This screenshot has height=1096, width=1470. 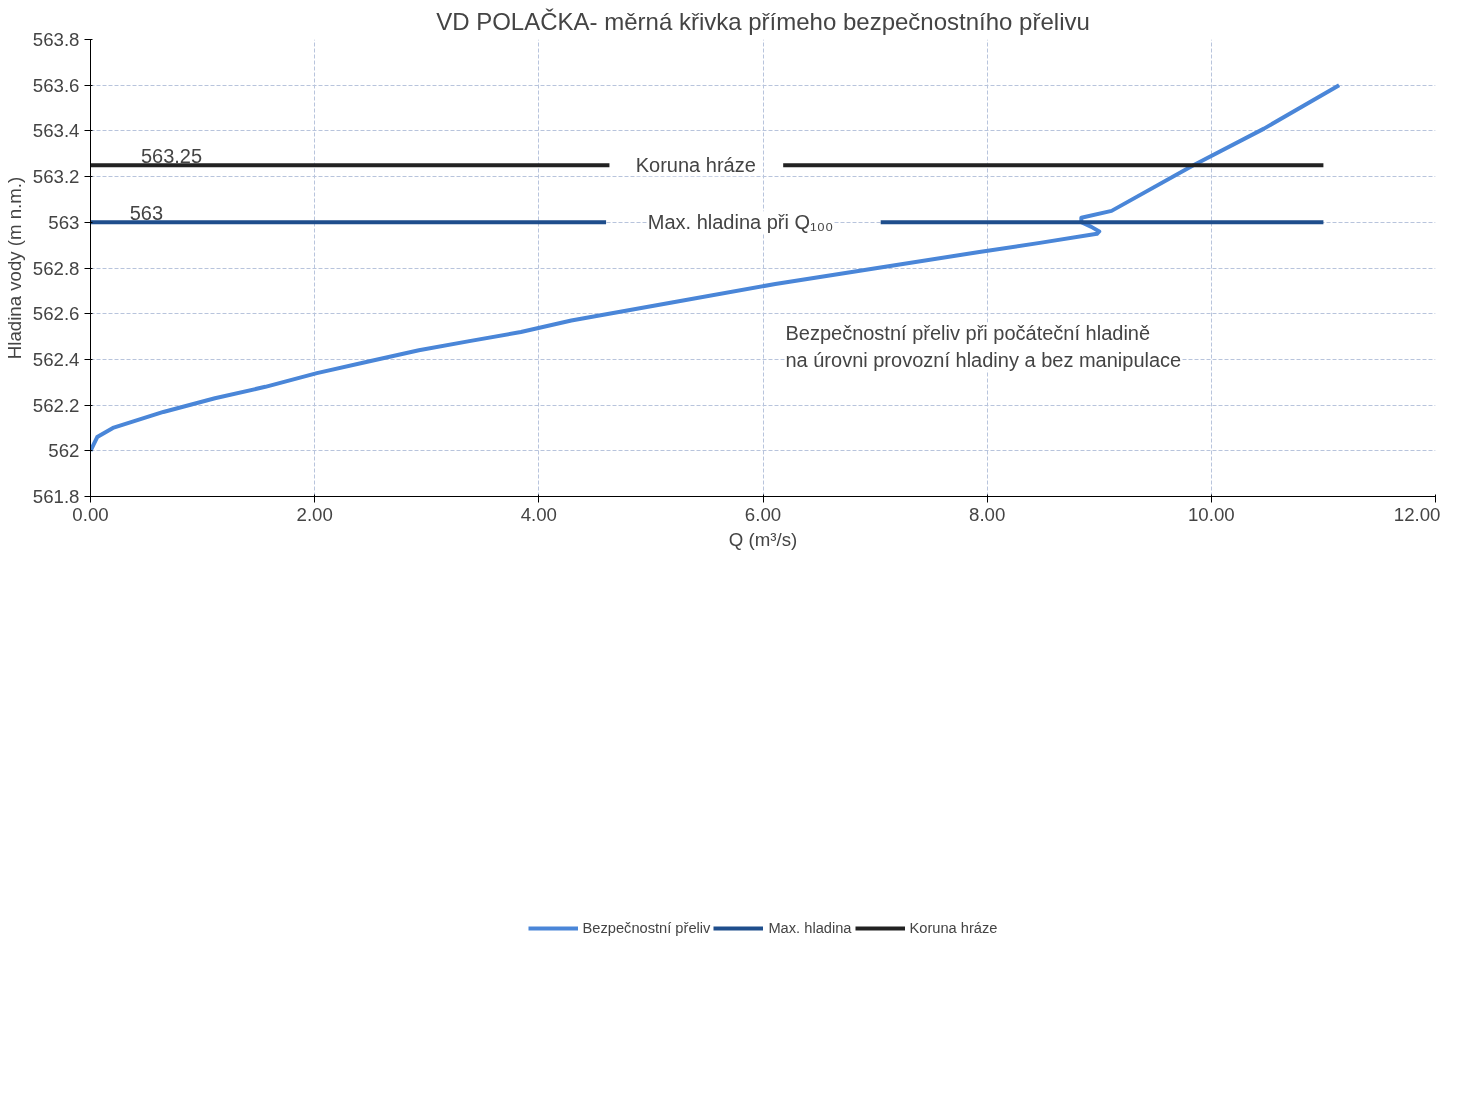 I want to click on annotation: Koruna hráze, so click(x=695, y=165).